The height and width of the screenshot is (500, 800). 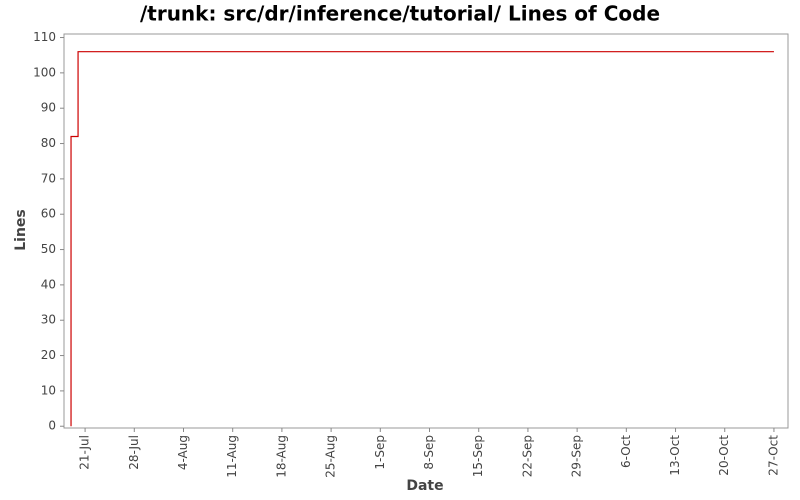 What do you see at coordinates (48, 320) in the screenshot?
I see `y-tick-label: 30` at bounding box center [48, 320].